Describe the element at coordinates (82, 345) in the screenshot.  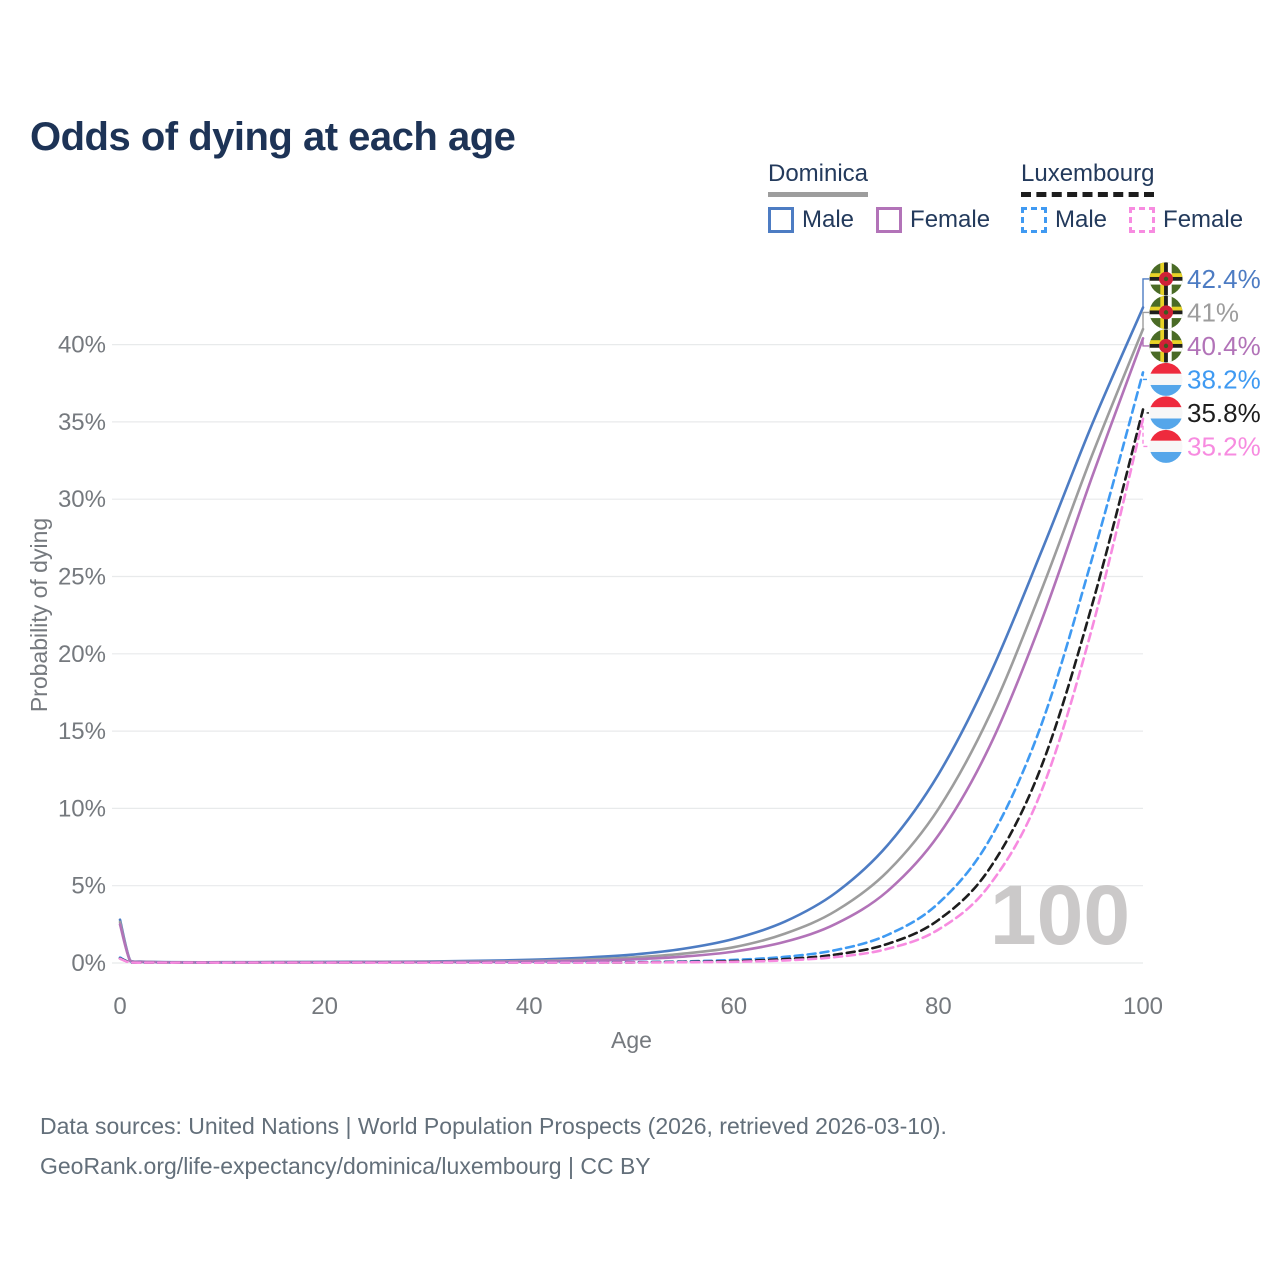
I see `y-tick-label: 40%` at that location.